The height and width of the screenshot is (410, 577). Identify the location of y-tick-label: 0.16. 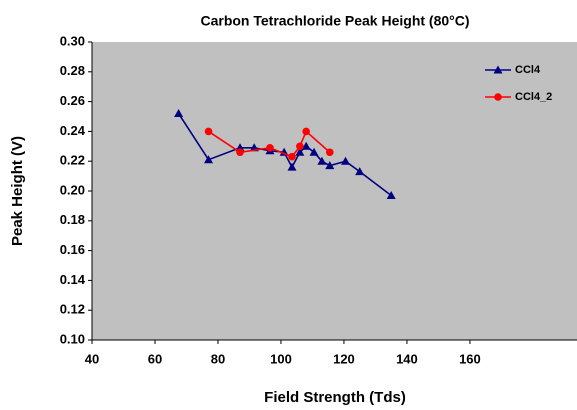
(72, 249).